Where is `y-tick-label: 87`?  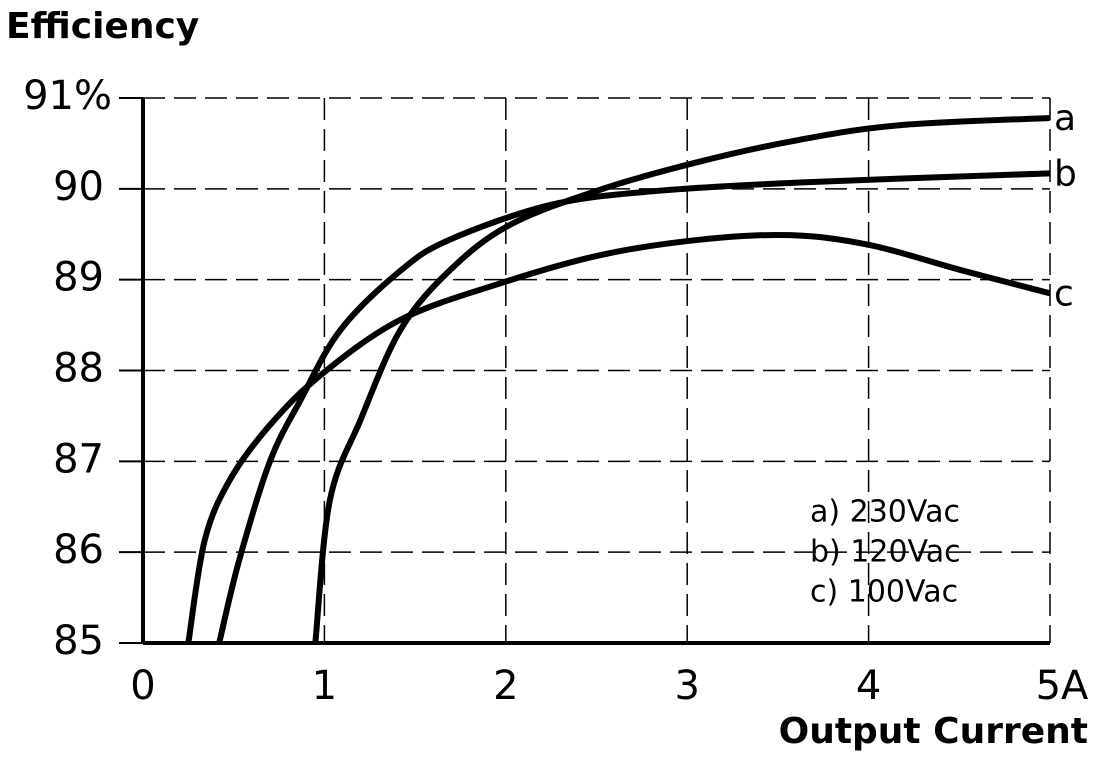
y-tick-label: 87 is located at coordinates (78, 459).